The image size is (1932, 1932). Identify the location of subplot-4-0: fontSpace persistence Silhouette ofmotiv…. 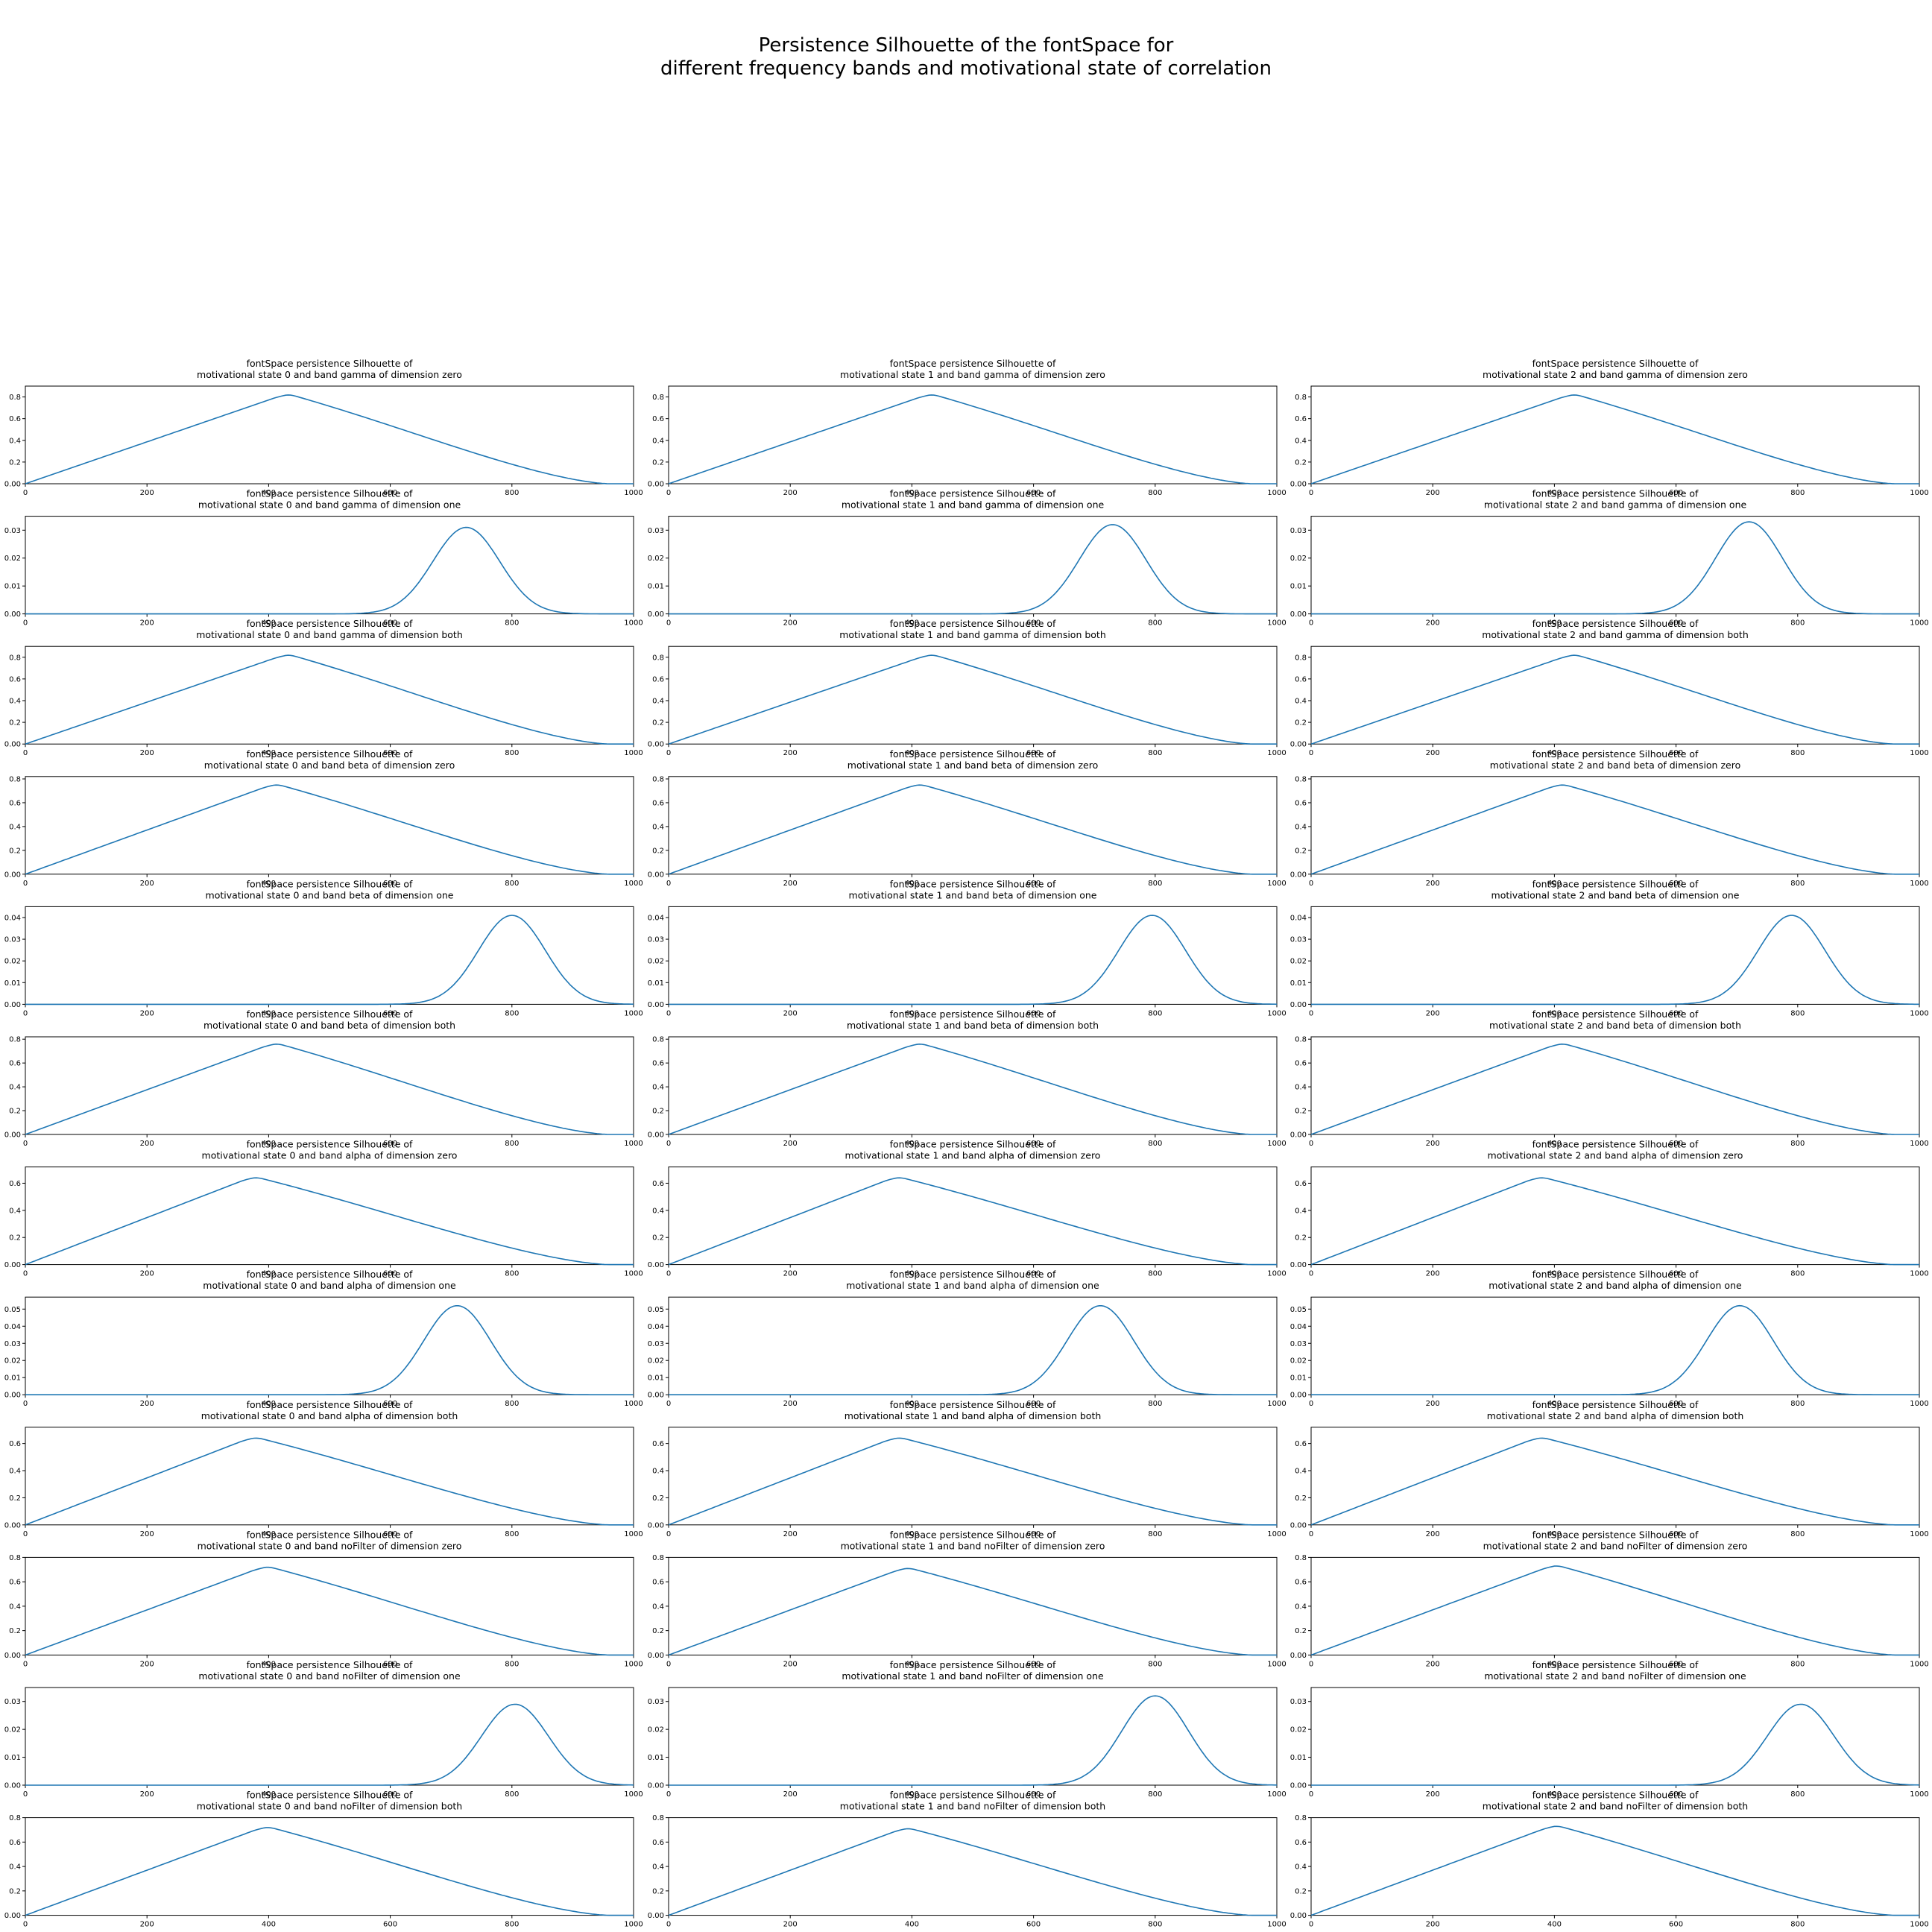
(323, 948).